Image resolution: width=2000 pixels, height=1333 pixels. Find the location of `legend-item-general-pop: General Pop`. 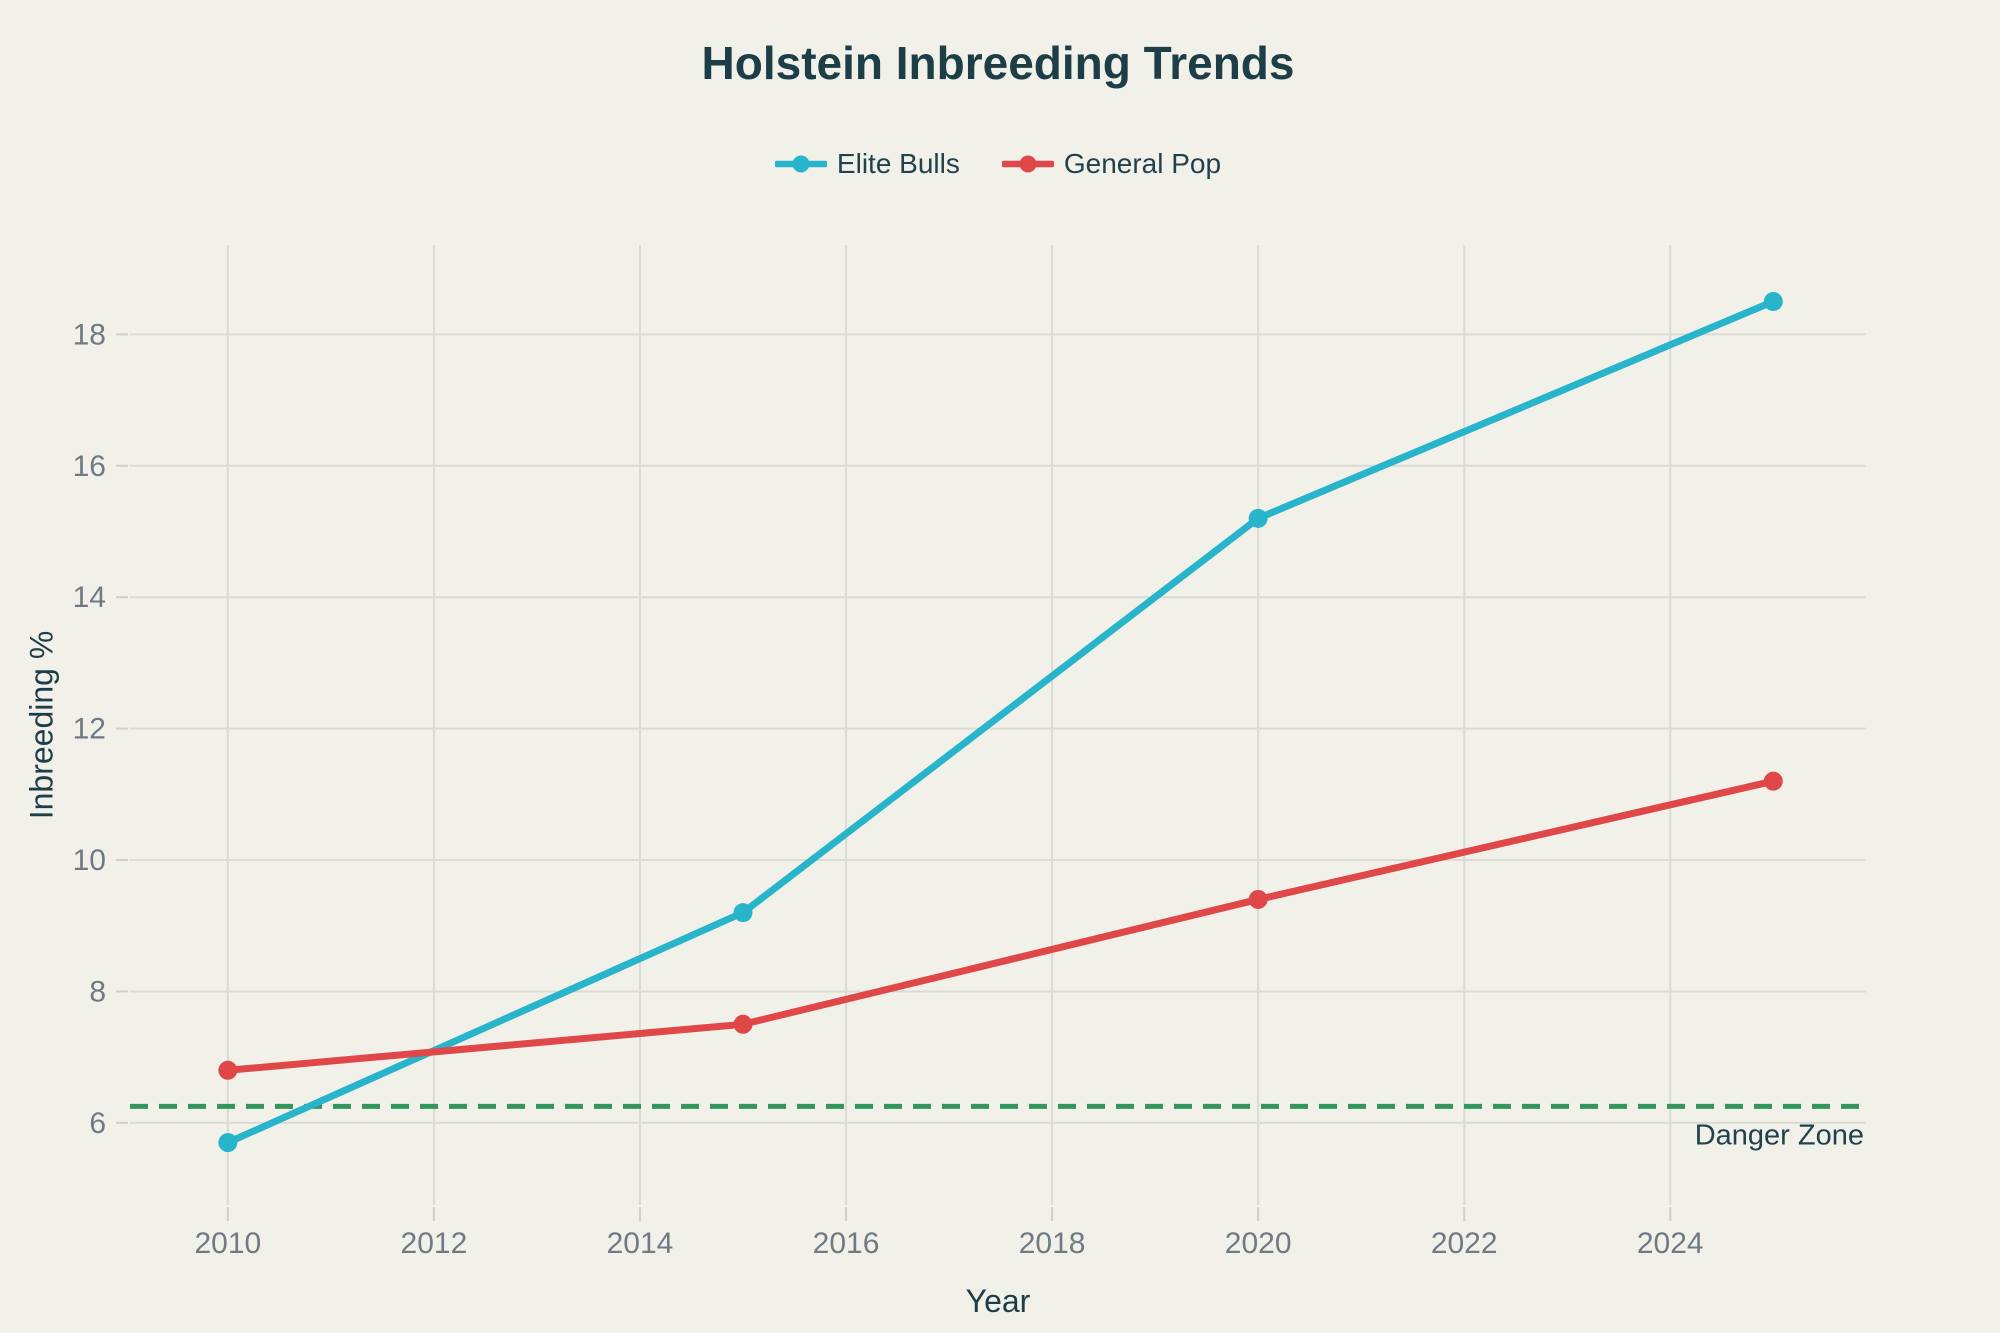

legend-item-general-pop: General Pop is located at coordinates (1111, 164).